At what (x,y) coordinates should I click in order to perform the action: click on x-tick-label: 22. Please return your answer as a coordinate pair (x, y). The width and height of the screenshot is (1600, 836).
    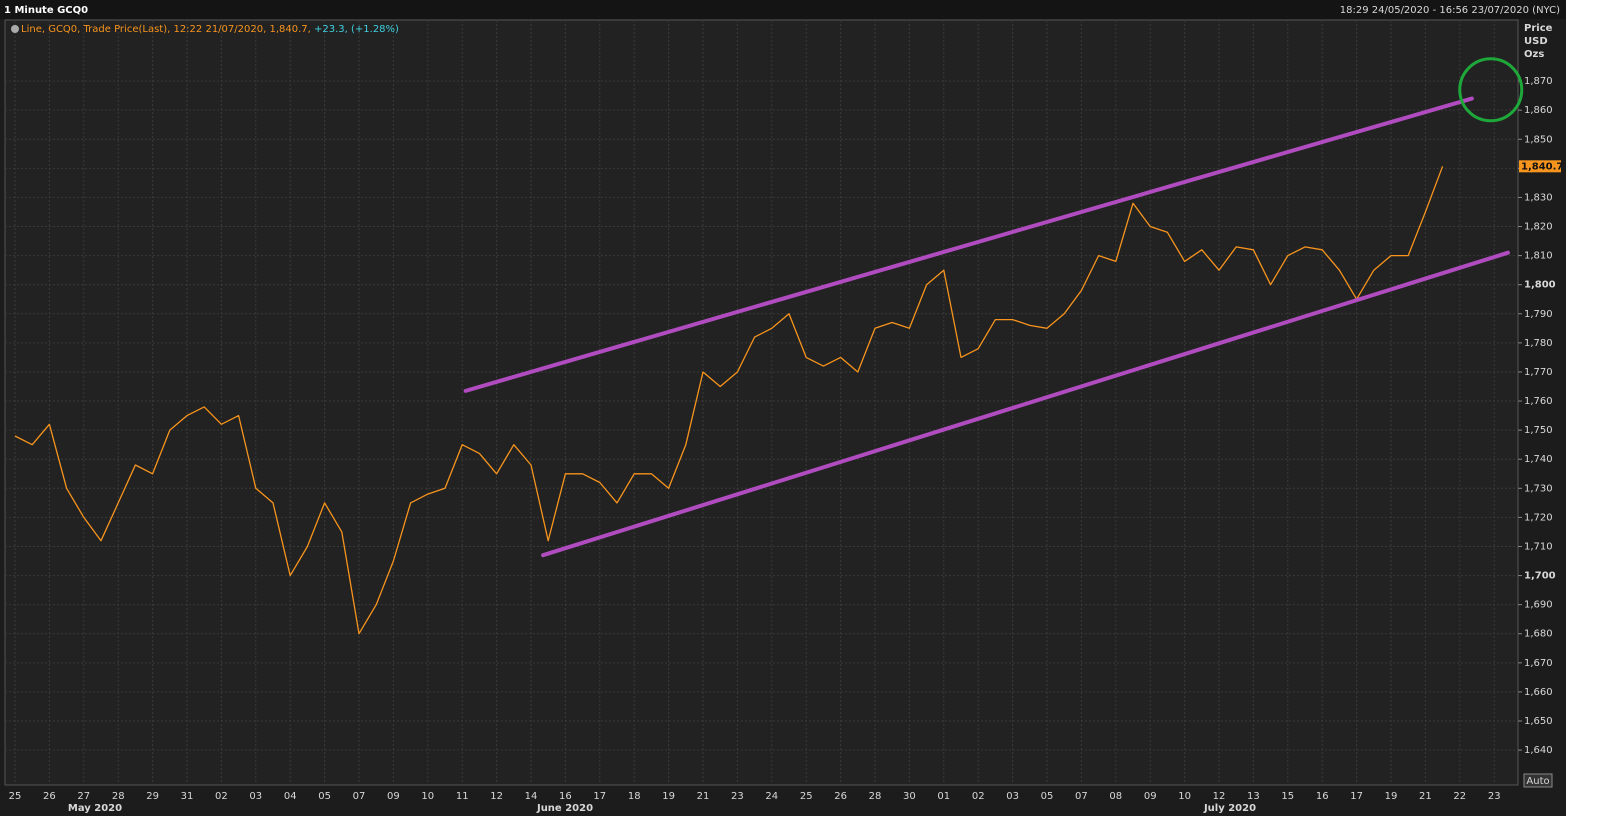
    Looking at the image, I should click on (1459, 796).